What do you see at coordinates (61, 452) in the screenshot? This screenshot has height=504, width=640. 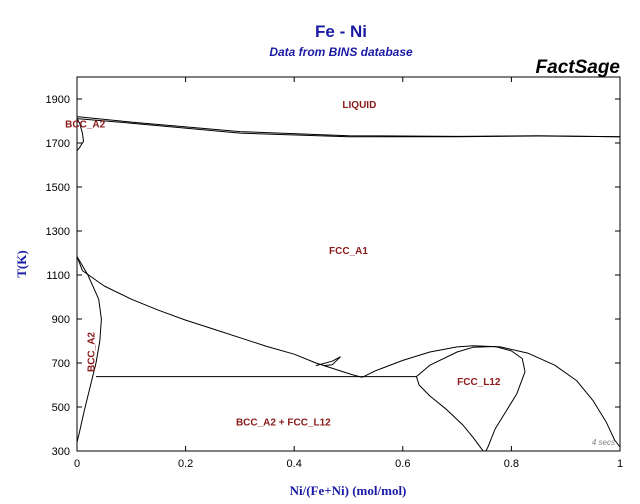 I see `y-tick-label: 300` at bounding box center [61, 452].